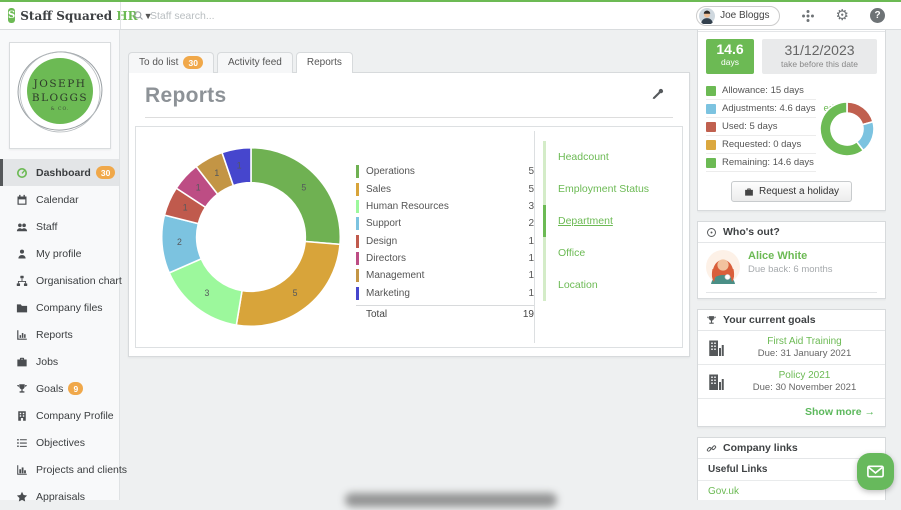 The width and height of the screenshot is (901, 510). I want to click on brand-logo-icon: S, so click(11, 15).